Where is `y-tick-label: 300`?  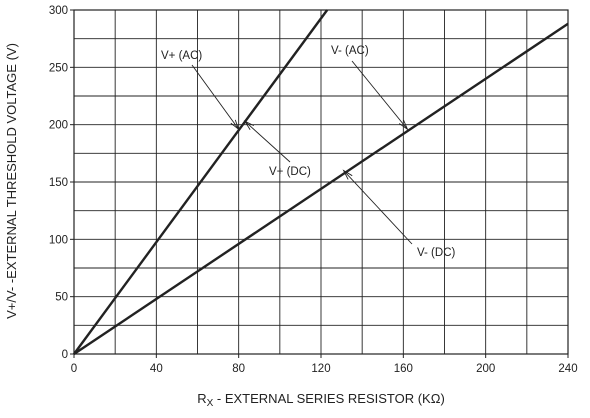
y-tick-label: 300 is located at coordinates (58, 11).